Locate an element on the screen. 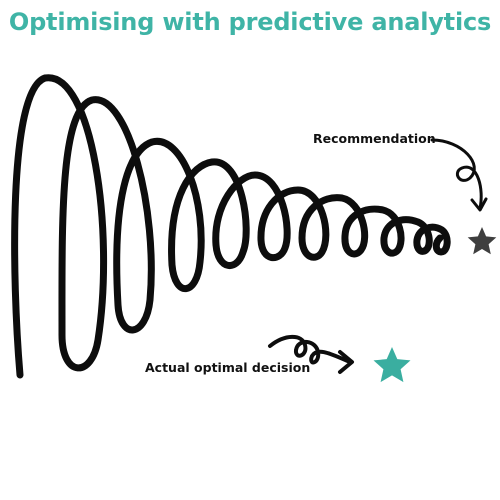 Image resolution: width=500 pixels, height=500 pixels. recommendation-arrow is located at coordinates (456, 174).